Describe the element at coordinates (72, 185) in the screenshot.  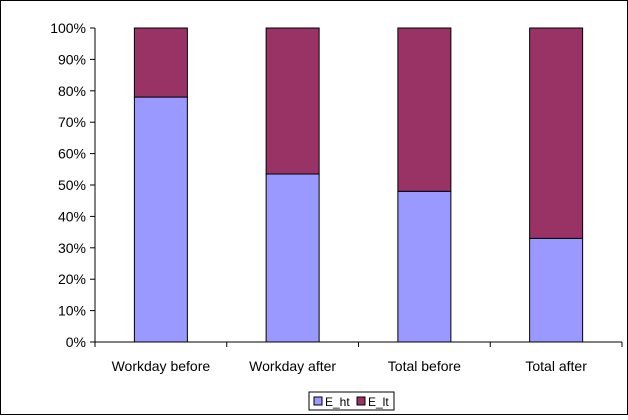
I see `y-tick-label: 50%` at that location.